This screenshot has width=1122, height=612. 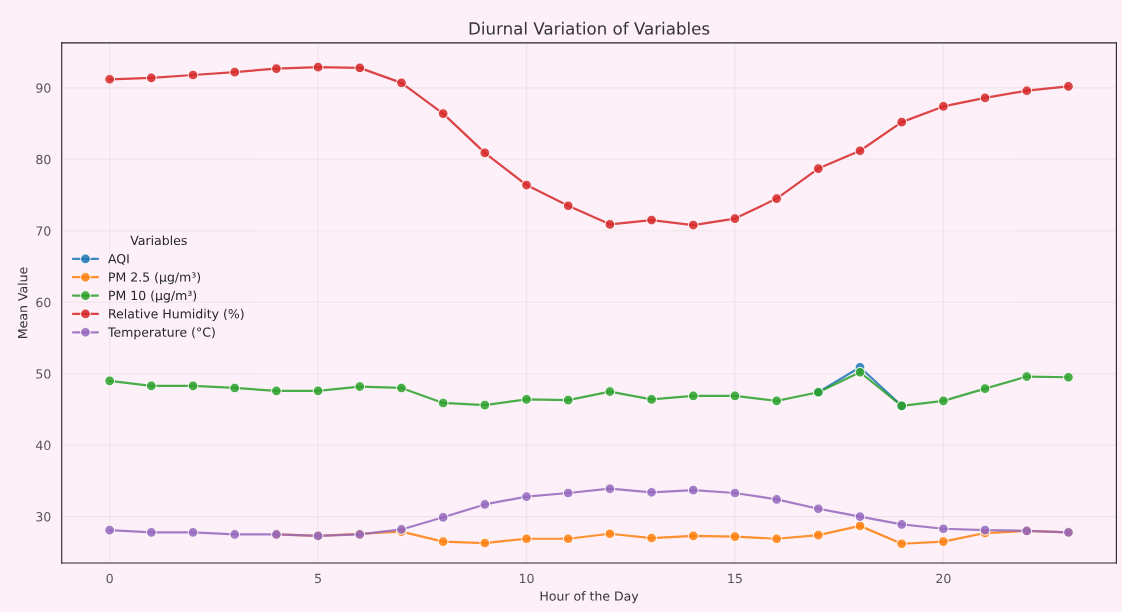 I want to click on legend-title: Variables, so click(x=158, y=240).